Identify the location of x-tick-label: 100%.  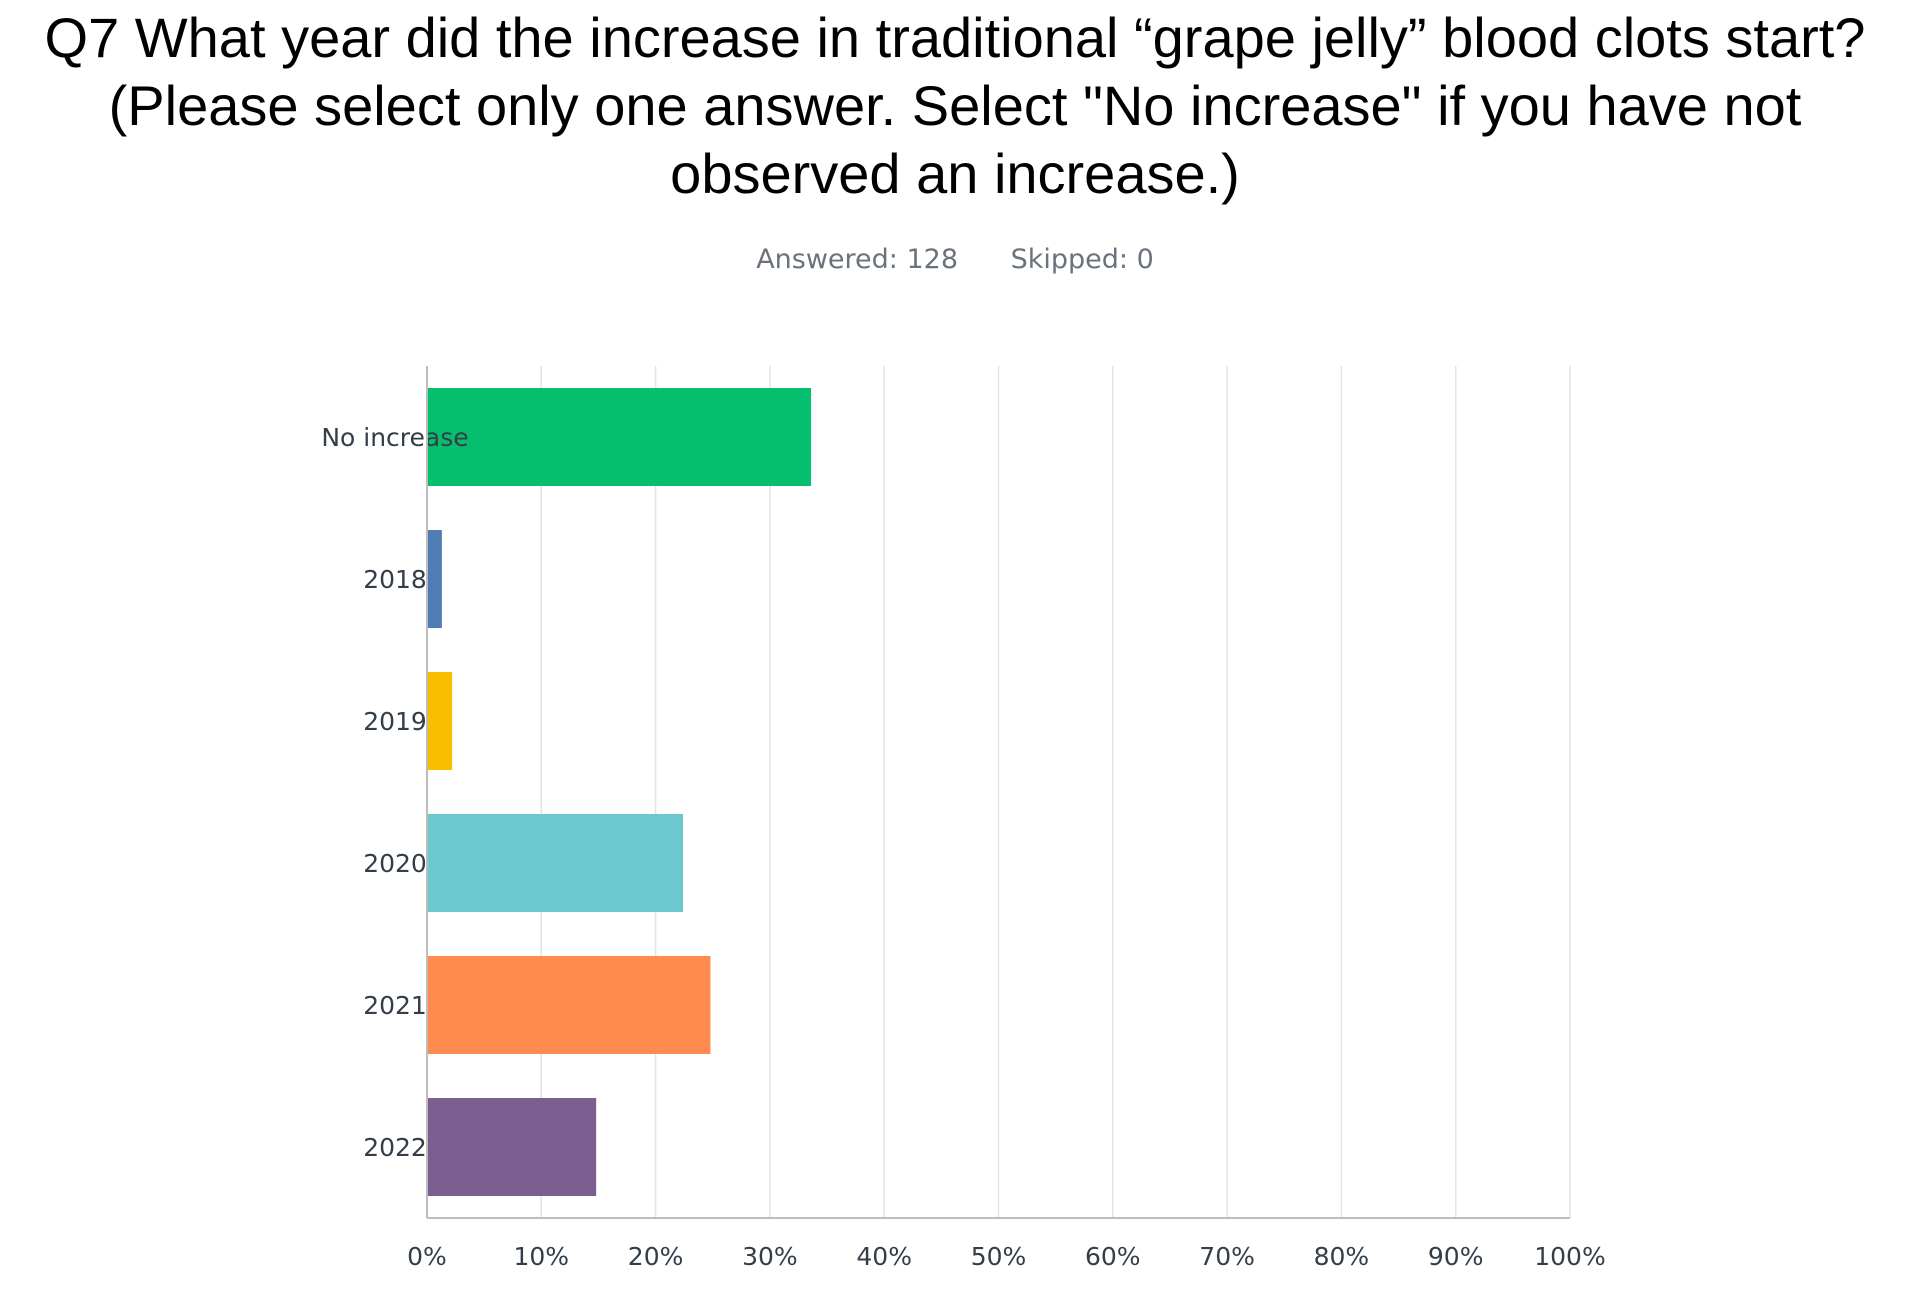
(1569, 1256).